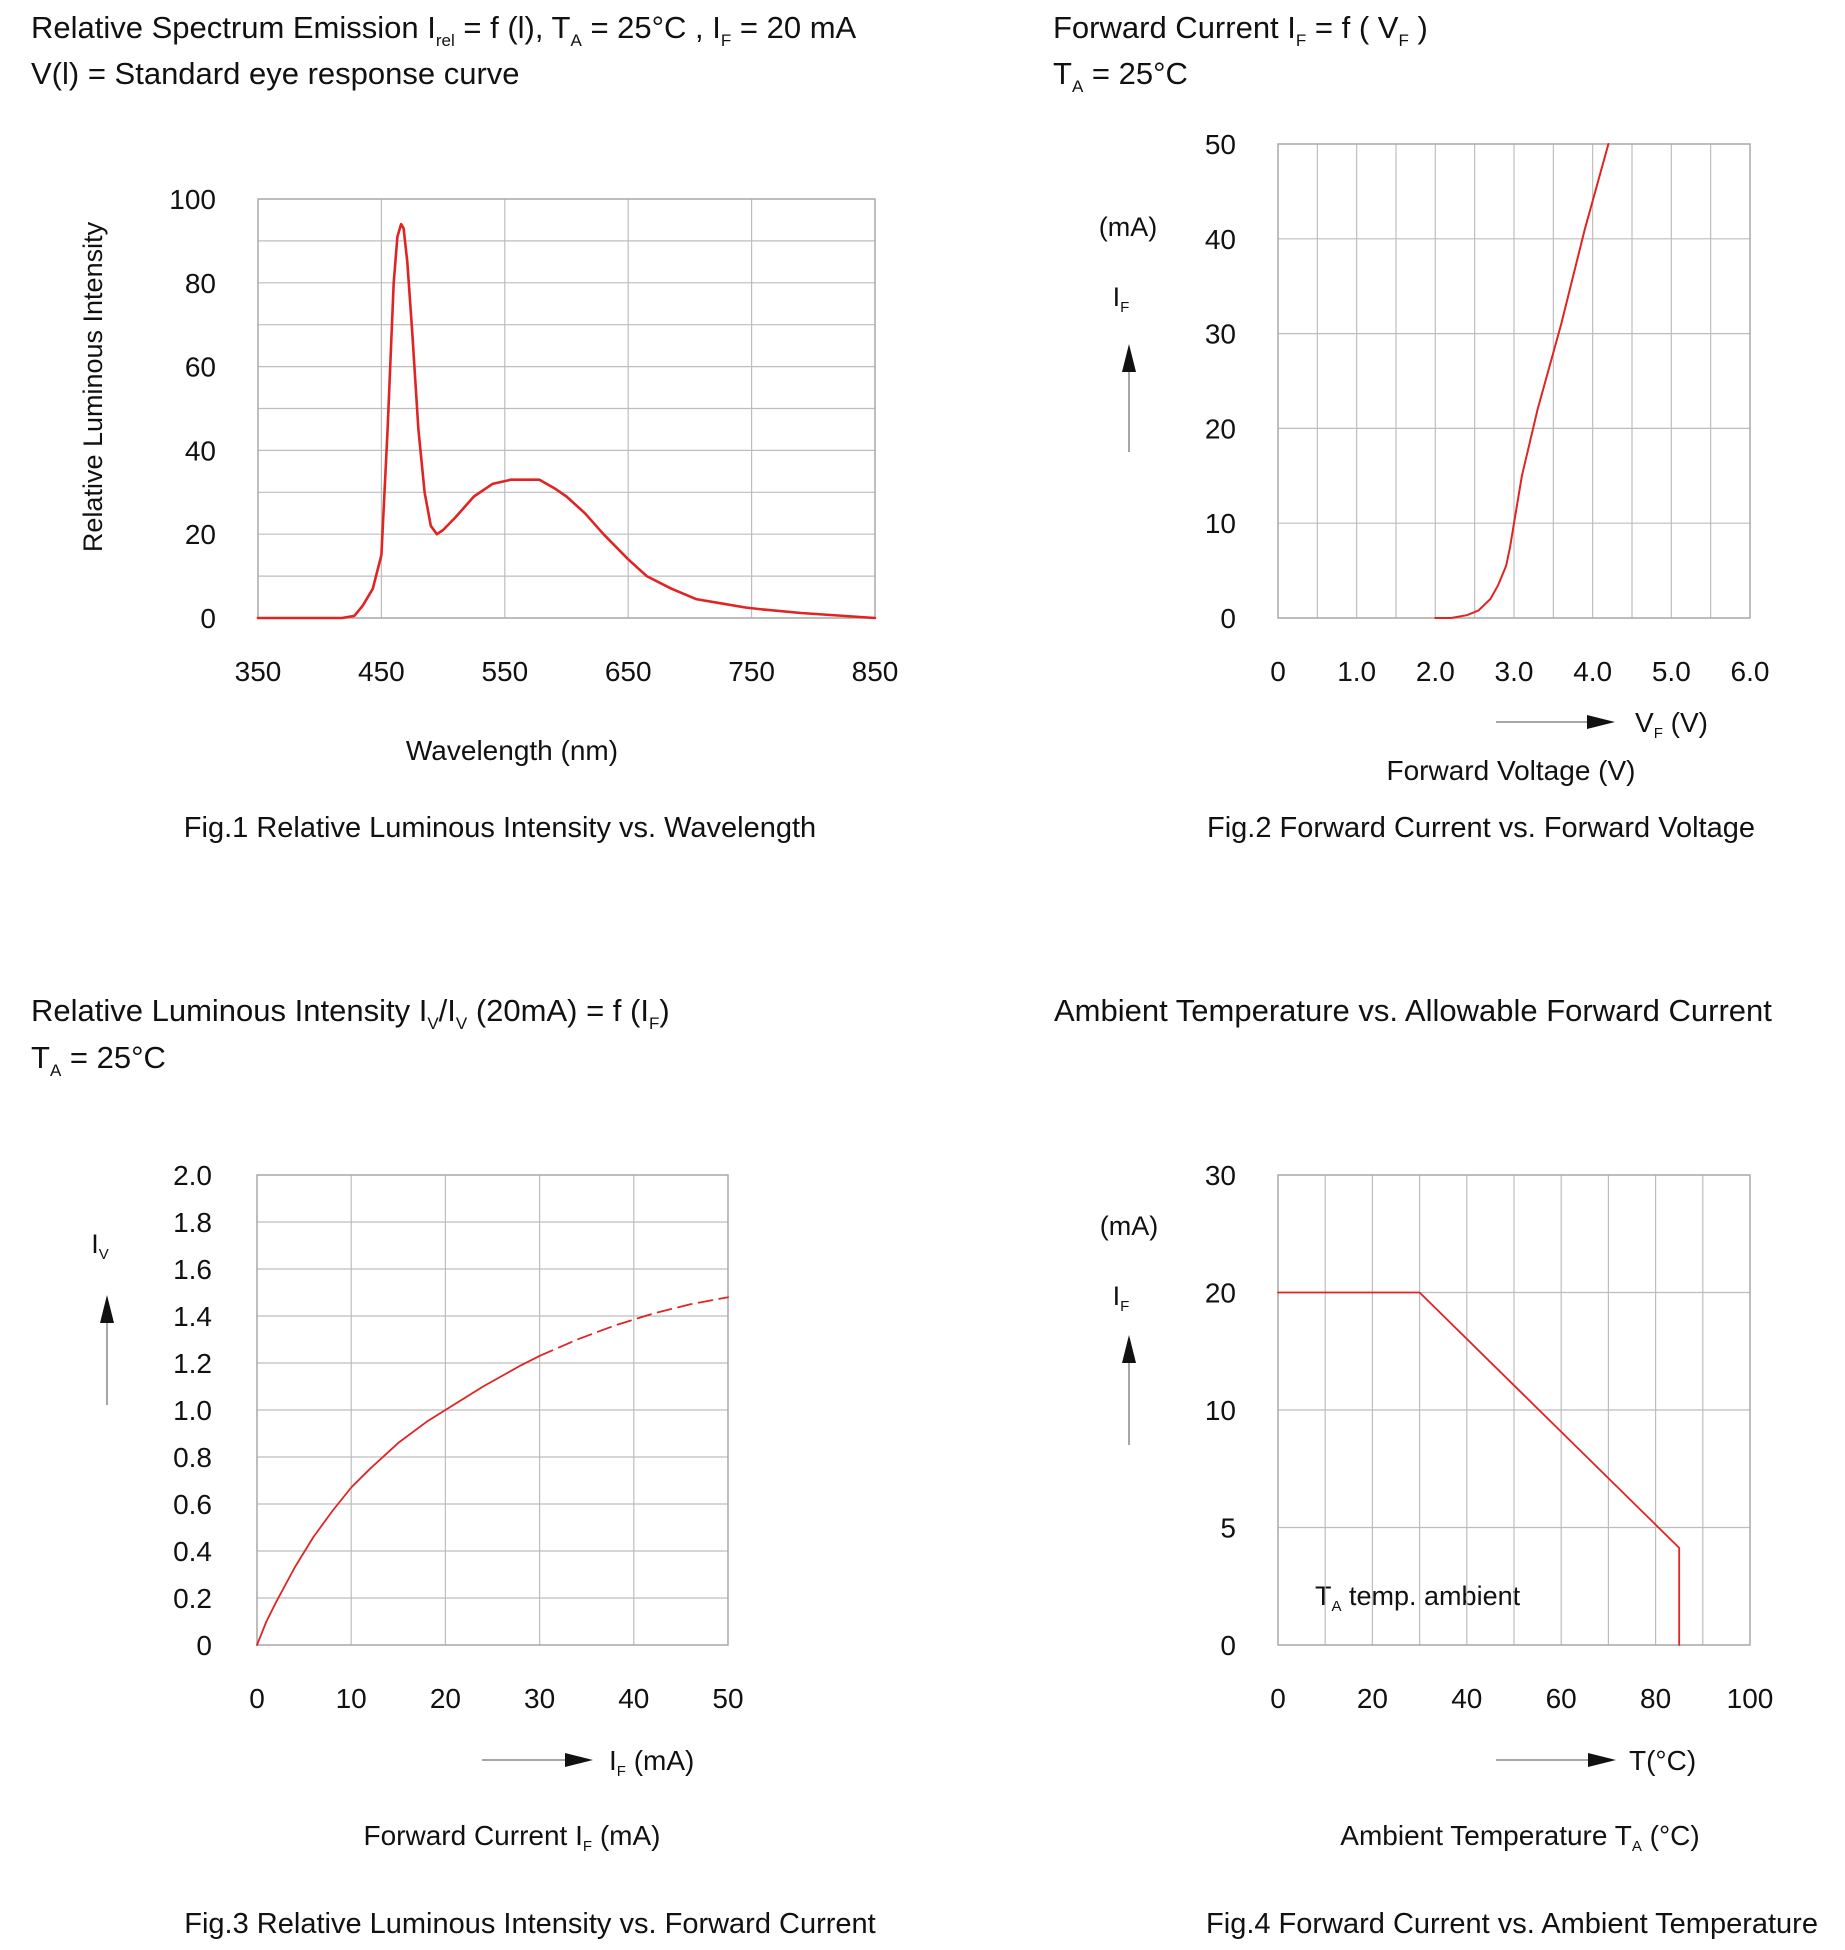 The height and width of the screenshot is (1950, 1845). I want to click on chart-1-y-axis-label: Relative Luminous Intensity, so click(93, 386).